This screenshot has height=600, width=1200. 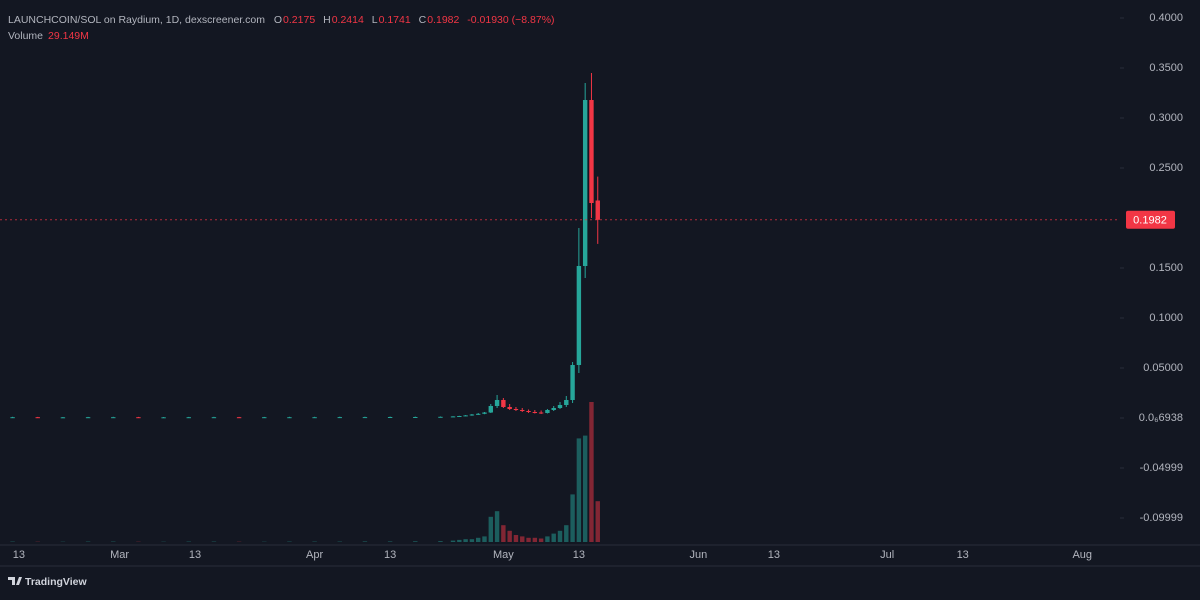 What do you see at coordinates (68, 36) in the screenshot?
I see `volume-value: 29.149M` at bounding box center [68, 36].